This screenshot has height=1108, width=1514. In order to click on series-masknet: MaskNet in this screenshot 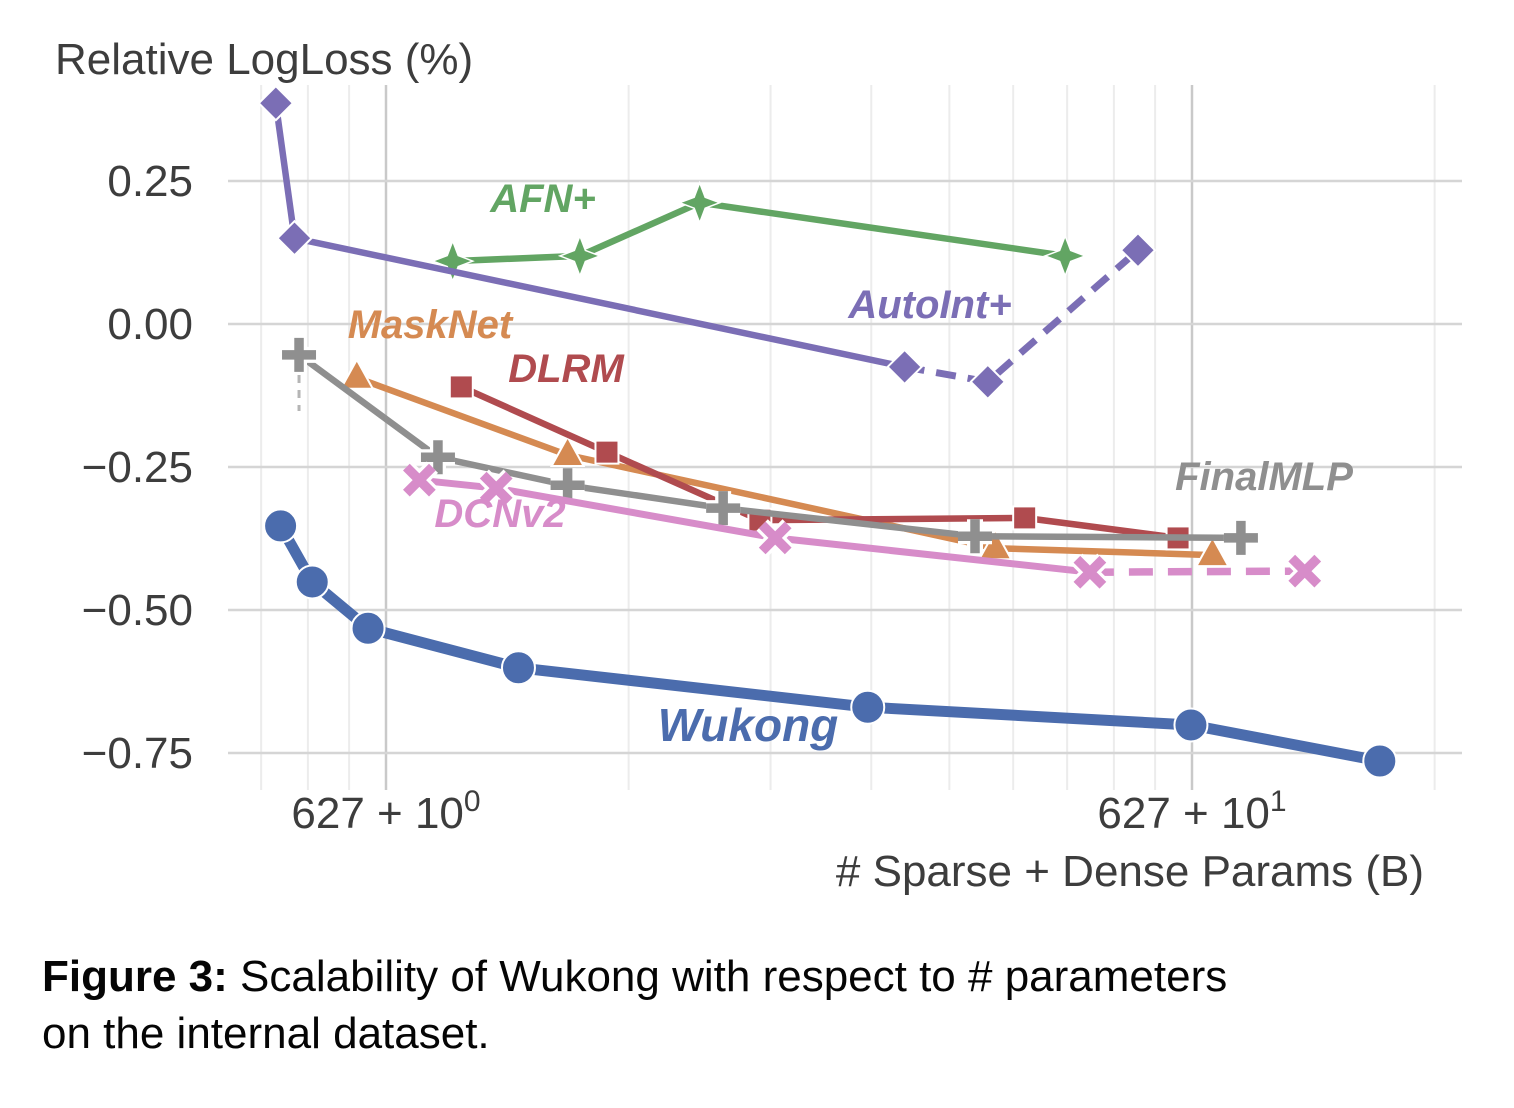, I will do `click(785, 435)`.